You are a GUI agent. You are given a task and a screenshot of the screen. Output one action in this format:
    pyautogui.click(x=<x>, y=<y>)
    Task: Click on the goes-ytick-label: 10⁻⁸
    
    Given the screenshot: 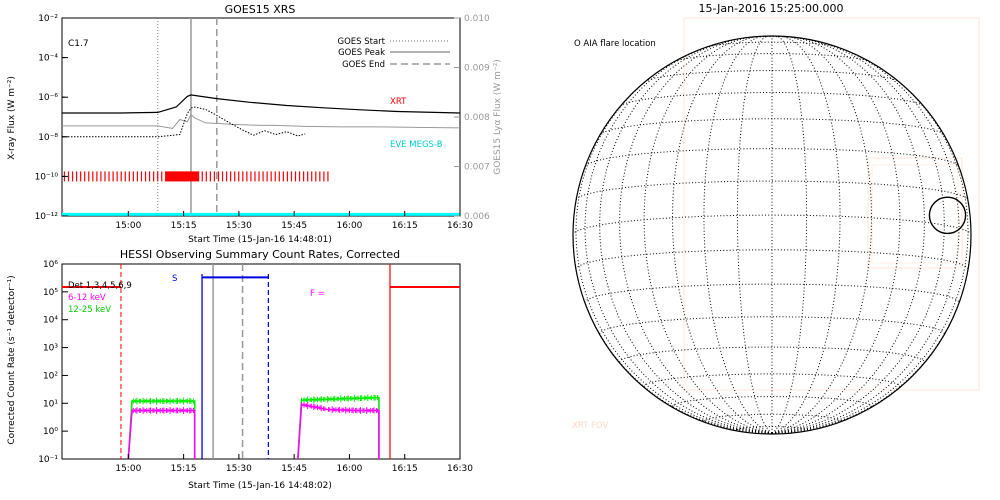 What is the action you would take?
    pyautogui.click(x=48, y=138)
    